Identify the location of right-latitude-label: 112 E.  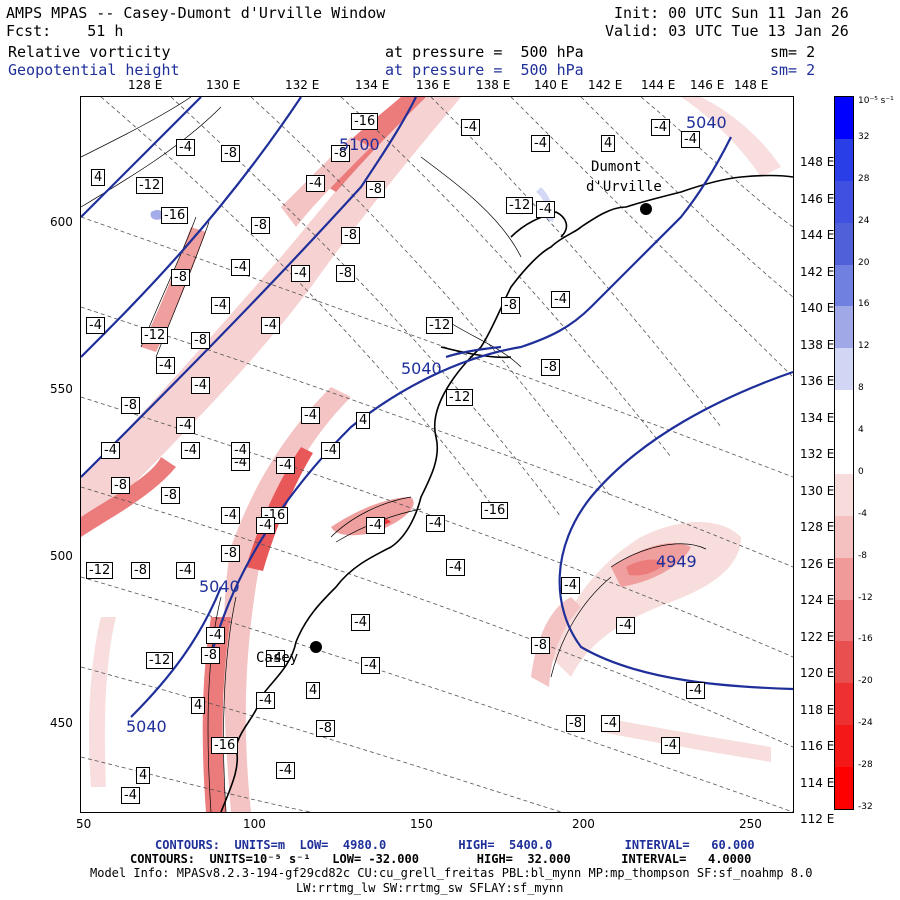
(817, 819).